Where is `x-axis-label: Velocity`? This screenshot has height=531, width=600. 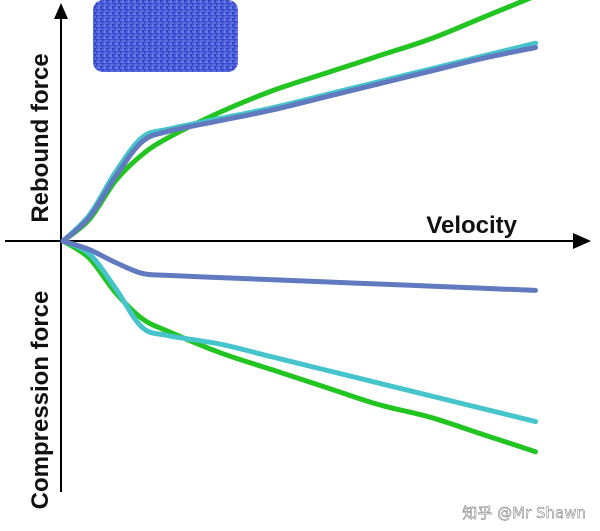 x-axis-label: Velocity is located at coordinates (471, 225).